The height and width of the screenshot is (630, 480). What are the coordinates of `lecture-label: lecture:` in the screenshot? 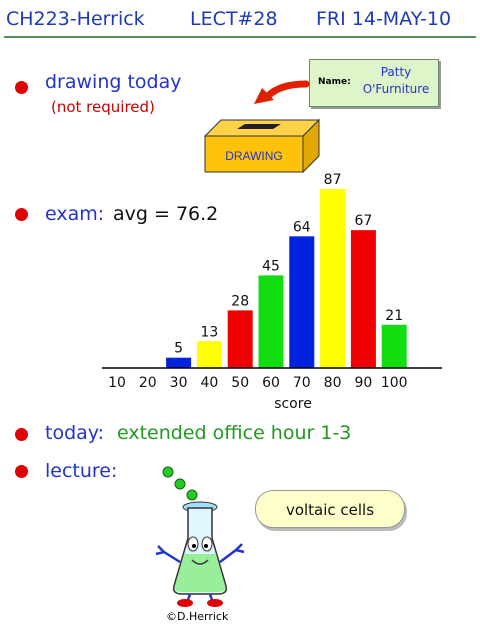 It's located at (81, 471).